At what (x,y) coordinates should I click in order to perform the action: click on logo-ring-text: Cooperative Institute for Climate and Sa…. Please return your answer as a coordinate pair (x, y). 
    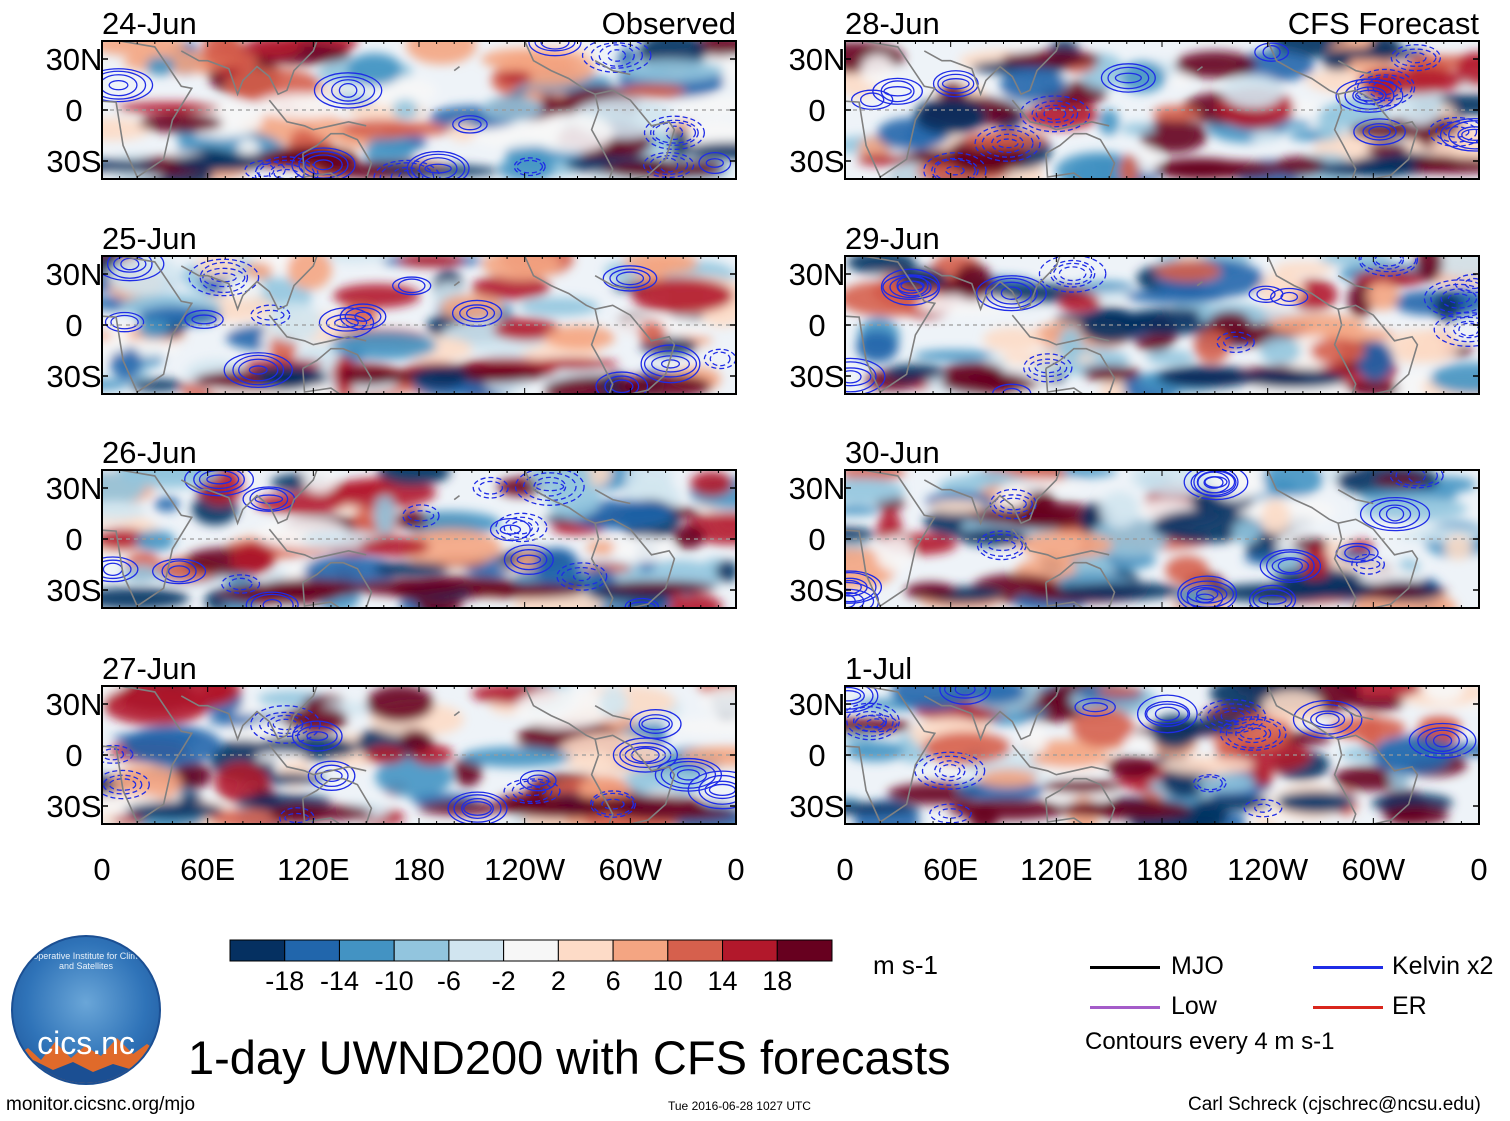
    Looking at the image, I should click on (86, 961).